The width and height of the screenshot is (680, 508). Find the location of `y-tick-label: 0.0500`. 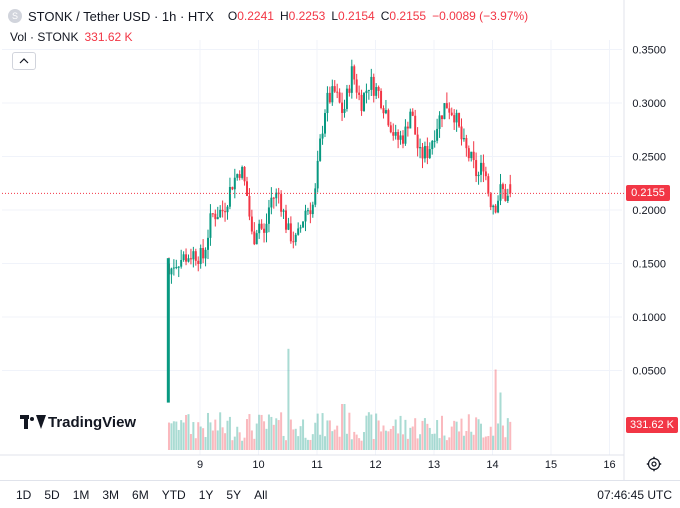

y-tick-label: 0.0500 is located at coordinates (649, 372).